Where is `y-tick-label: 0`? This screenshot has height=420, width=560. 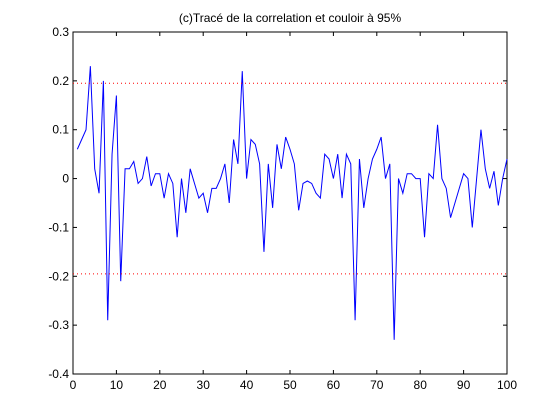 y-tick-label: 0 is located at coordinates (65, 179).